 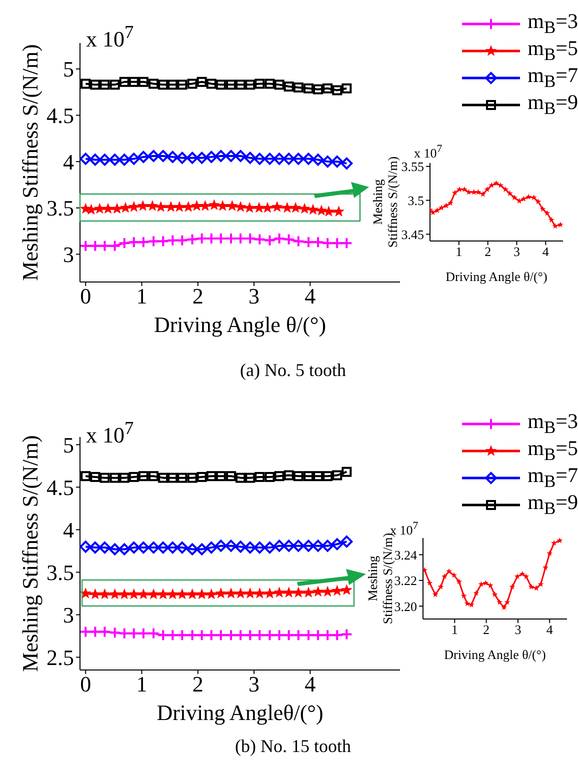 I want to click on text: (b) No. 15 tooth, so click(x=293, y=746).